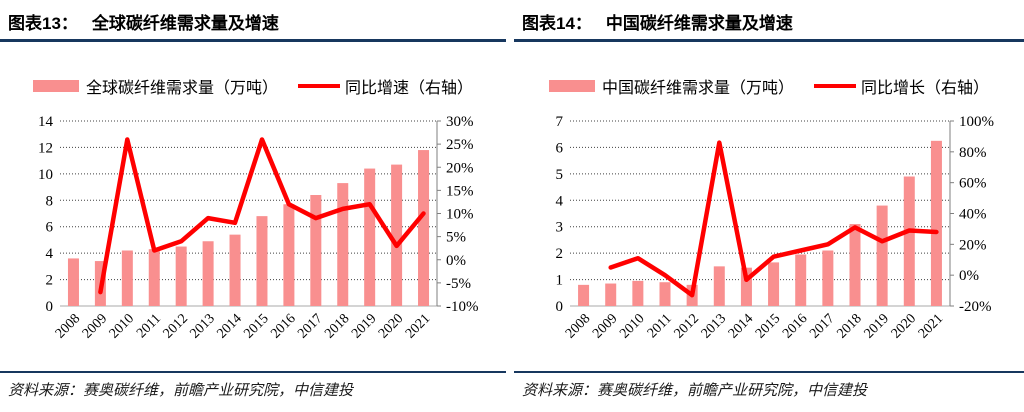 Image resolution: width=1024 pixels, height=412 pixels. What do you see at coordinates (973, 184) in the screenshot?
I see `right-axis-tick-label: 60%` at bounding box center [973, 184].